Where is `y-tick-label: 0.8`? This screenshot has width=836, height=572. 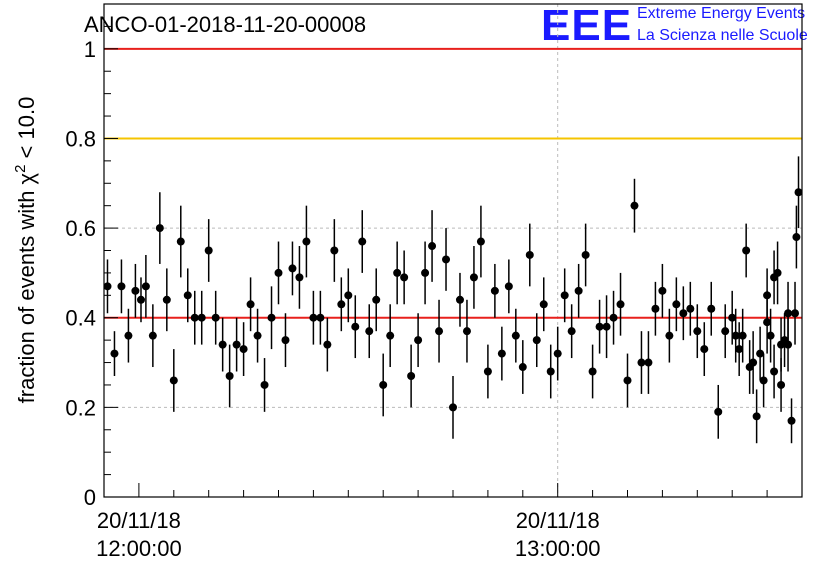
y-tick-label: 0.8 is located at coordinates (80, 138).